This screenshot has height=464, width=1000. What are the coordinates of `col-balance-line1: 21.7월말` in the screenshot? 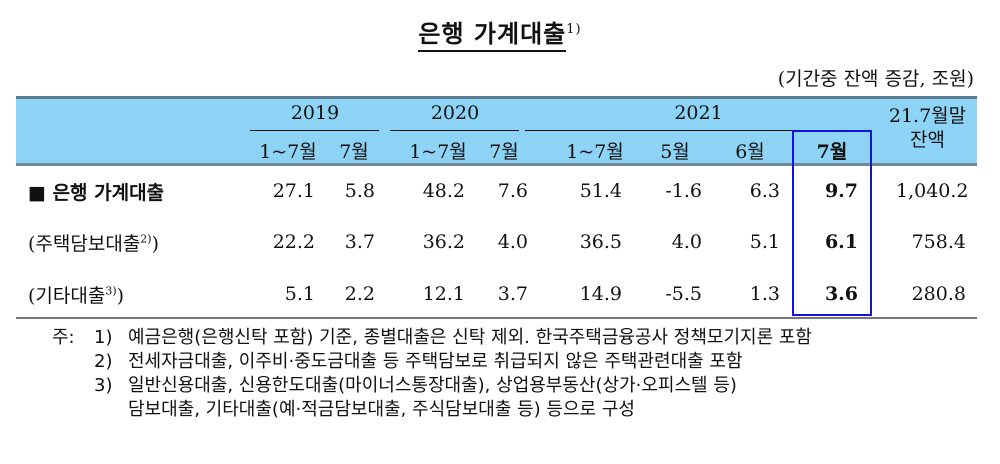 It's located at (927, 116).